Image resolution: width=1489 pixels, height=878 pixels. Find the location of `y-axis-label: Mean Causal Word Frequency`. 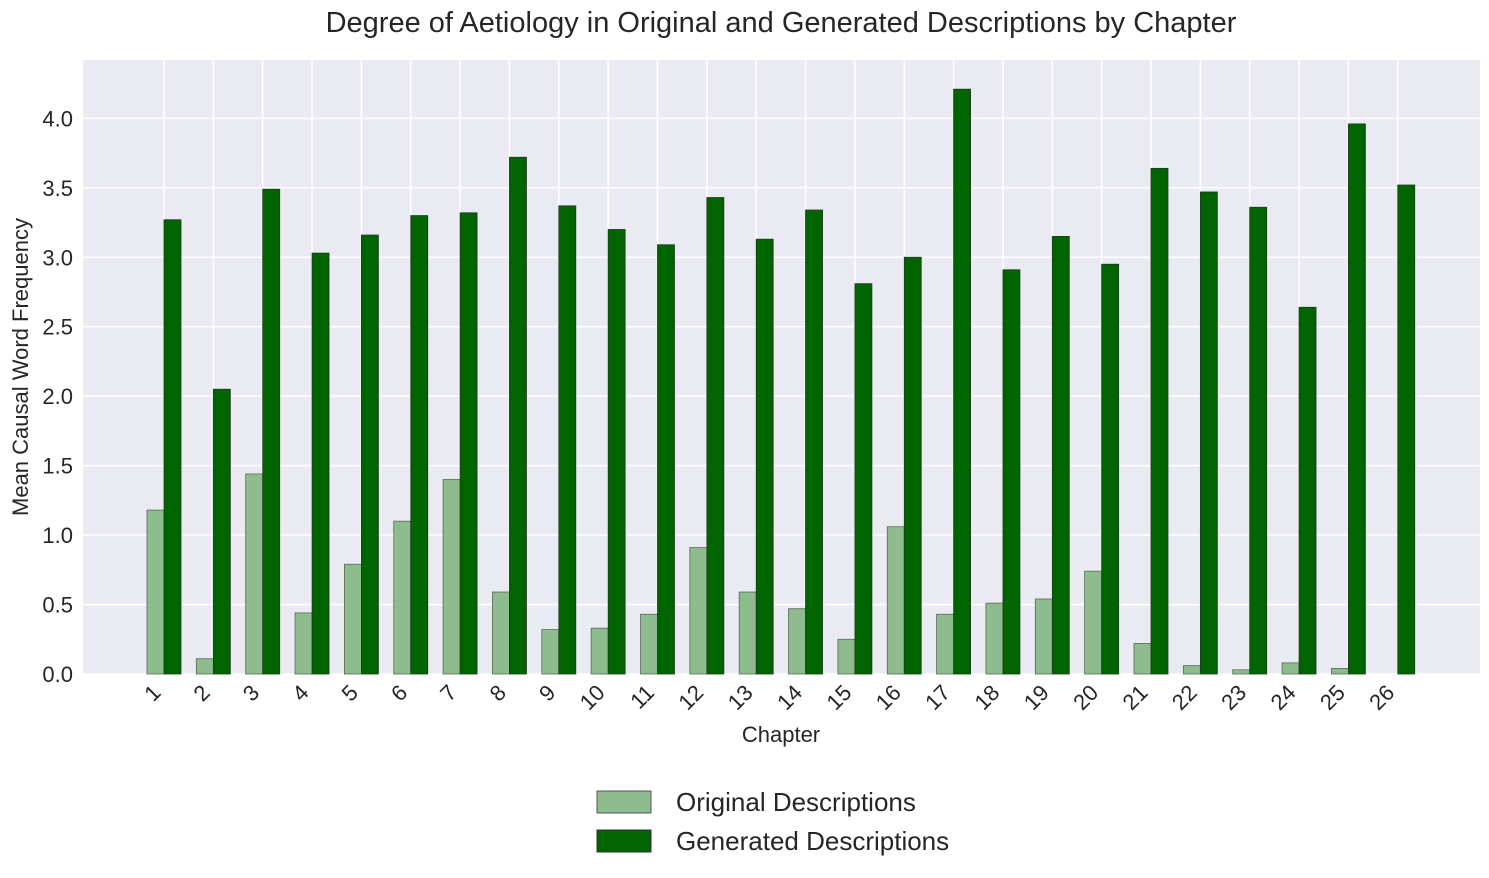

y-axis-label: Mean Causal Word Frequency is located at coordinates (20, 367).